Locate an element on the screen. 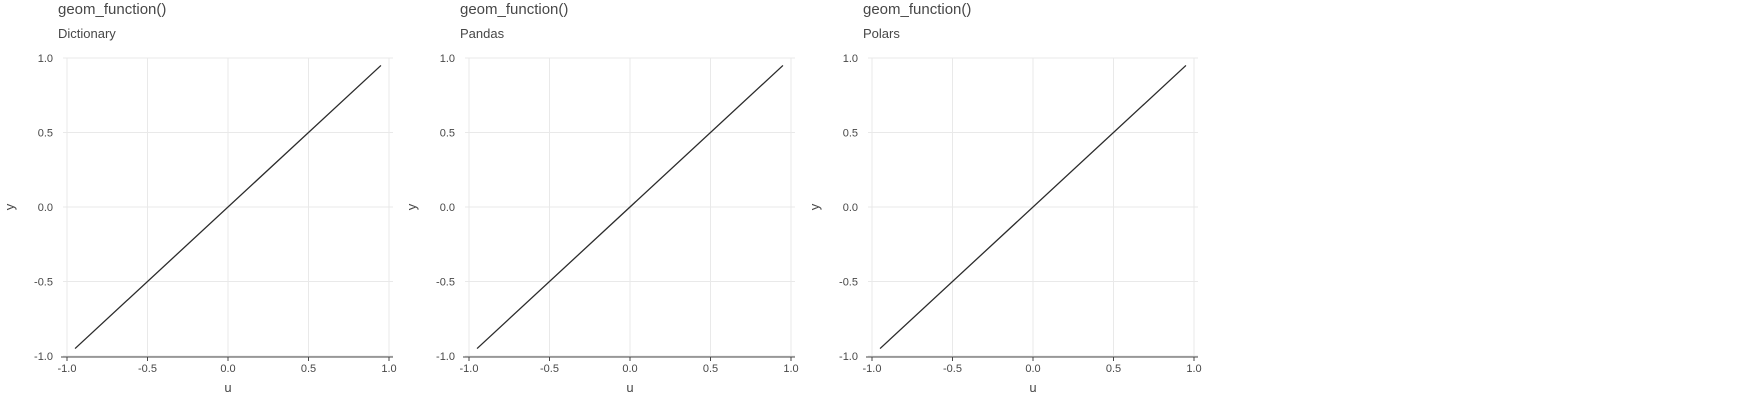 This screenshot has height=400, width=1744. chart-subtitle: Dictionary is located at coordinates (87, 33).